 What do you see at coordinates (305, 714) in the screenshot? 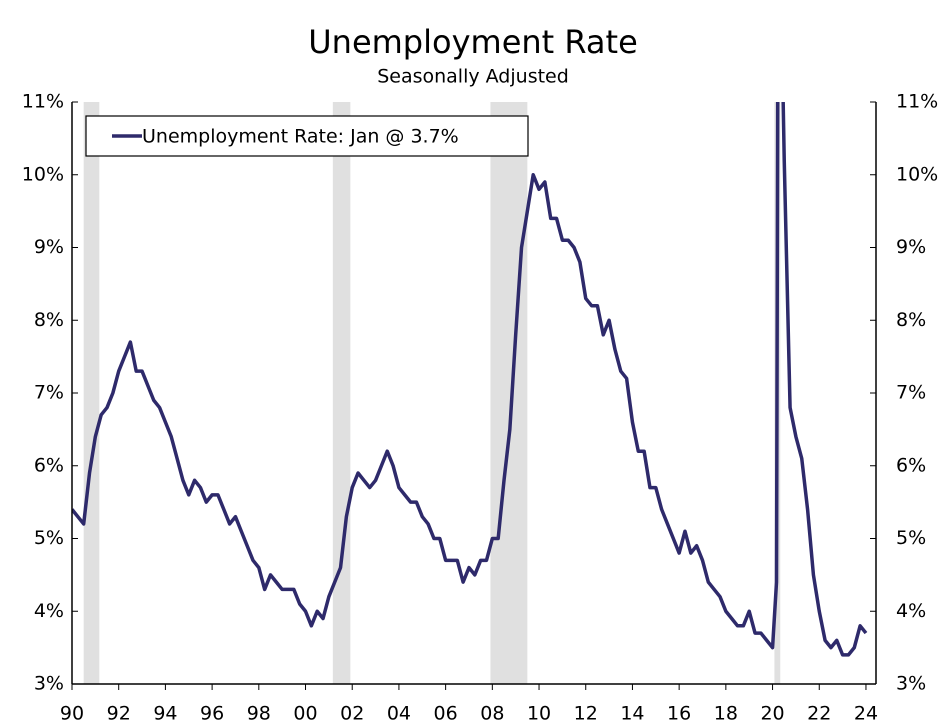
I see `x-tick-label: 00` at bounding box center [305, 714].